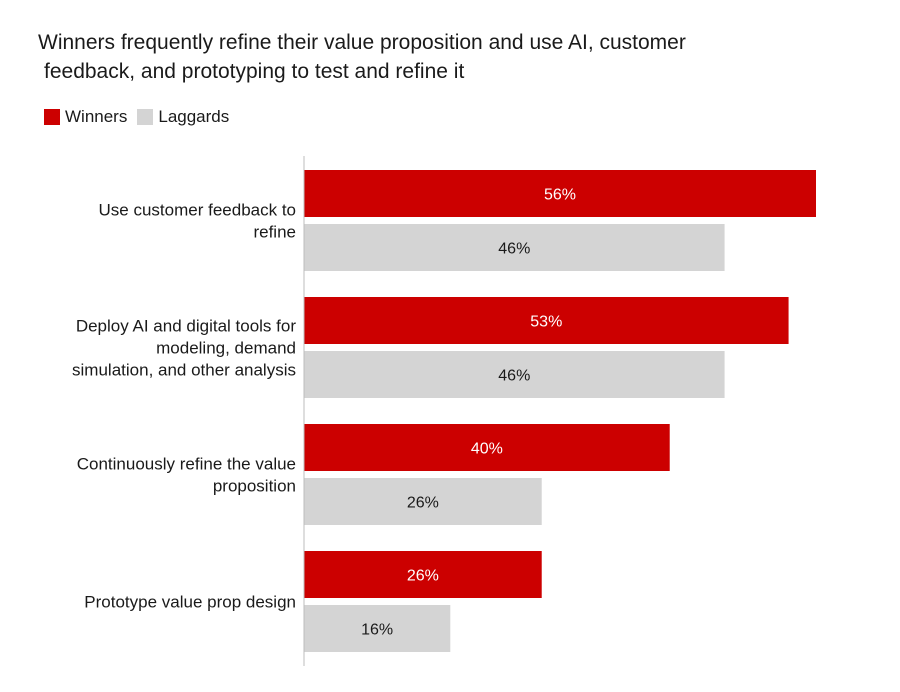 This screenshot has height=692, width=900. I want to click on legend-item-laggards: Laggards, so click(183, 117).